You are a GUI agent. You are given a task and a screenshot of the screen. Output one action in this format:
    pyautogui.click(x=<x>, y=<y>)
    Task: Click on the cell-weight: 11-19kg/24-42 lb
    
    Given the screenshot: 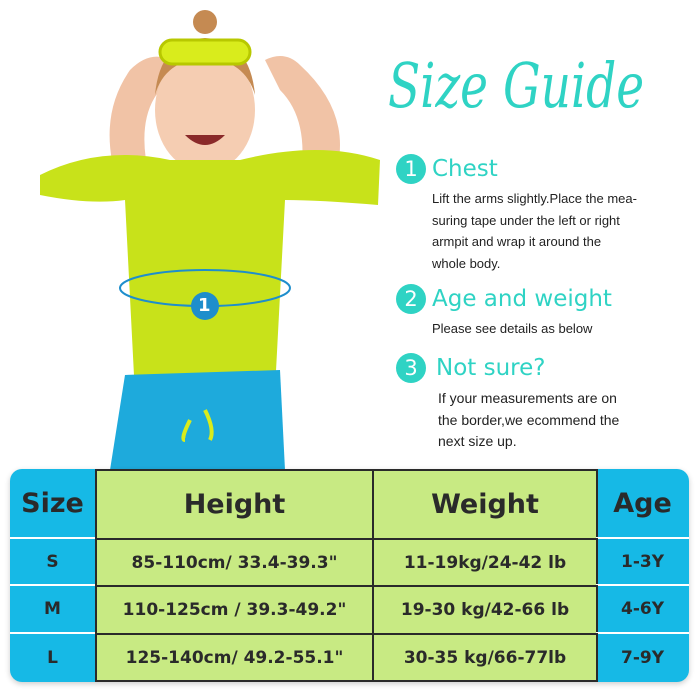 What is the action you would take?
    pyautogui.click(x=485, y=562)
    